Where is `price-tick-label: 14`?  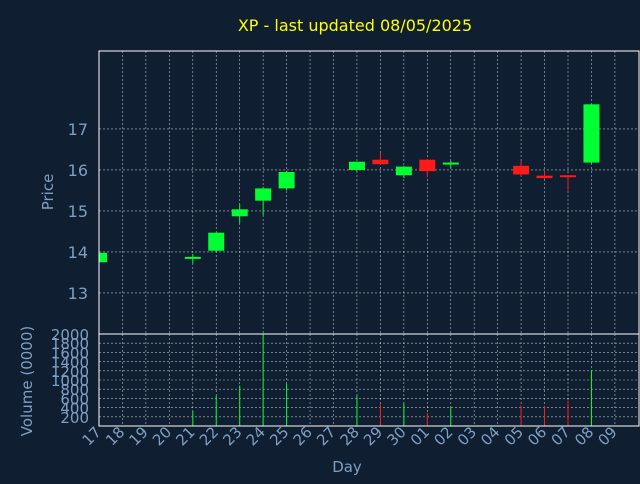 price-tick-label: 14 is located at coordinates (78, 252).